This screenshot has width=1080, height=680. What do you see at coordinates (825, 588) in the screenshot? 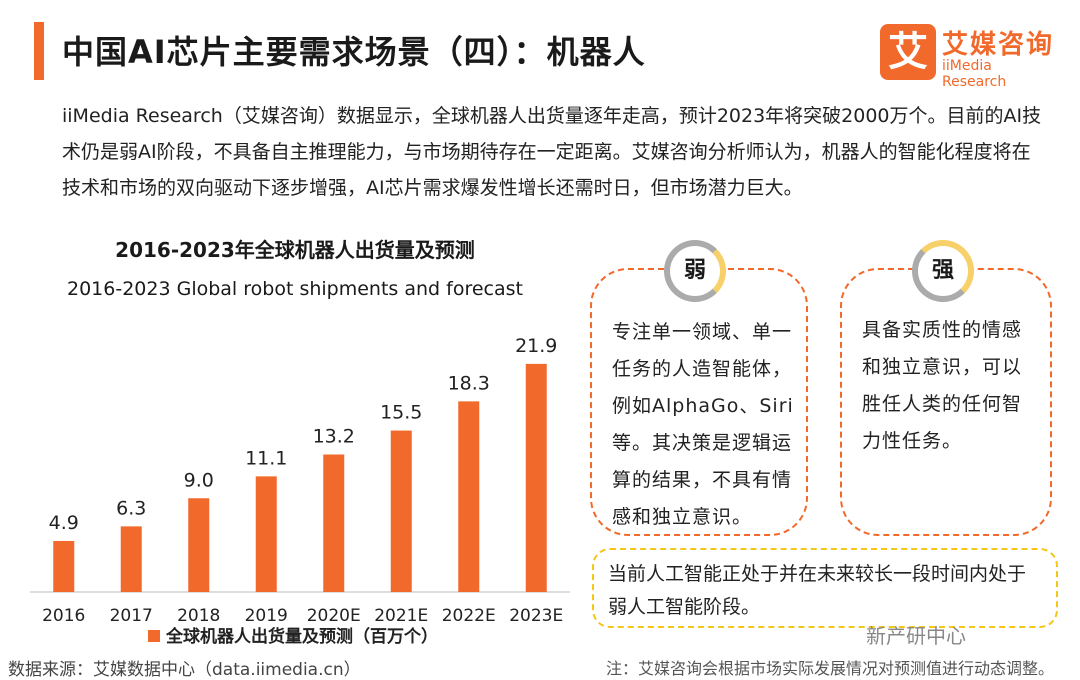
I see `conclusion-note: 当前人工智能正处于并在未来较长一段时间内处于弱人工智能阶段。` at bounding box center [825, 588].